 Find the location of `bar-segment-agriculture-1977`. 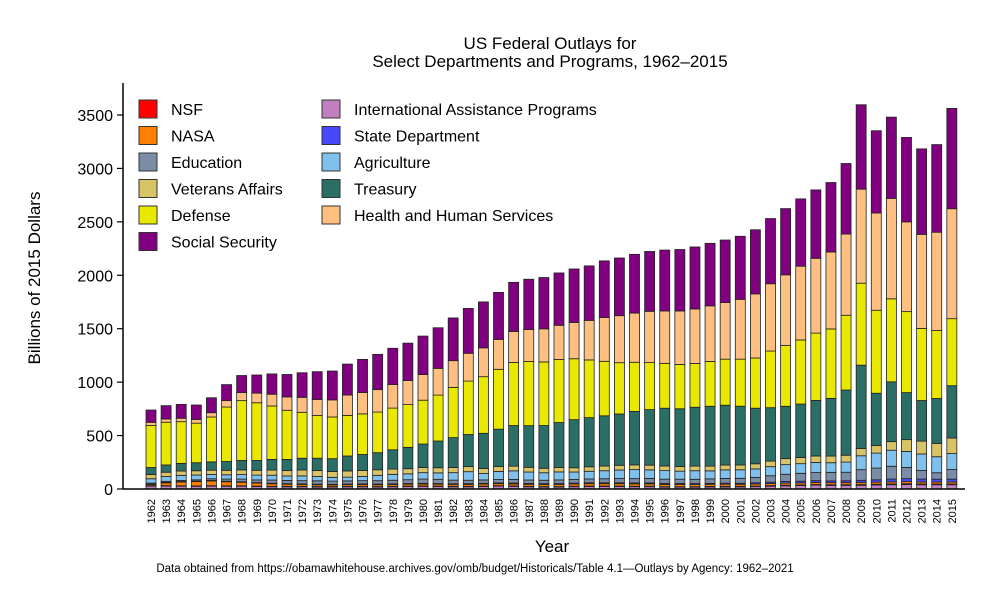

bar-segment-agriculture-1977 is located at coordinates (378, 478).